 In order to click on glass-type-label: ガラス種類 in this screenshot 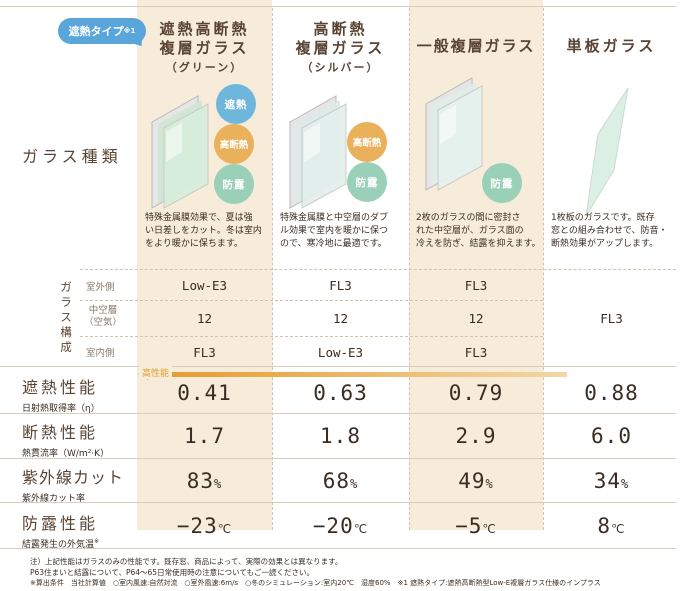, I will do `click(72, 156)`.